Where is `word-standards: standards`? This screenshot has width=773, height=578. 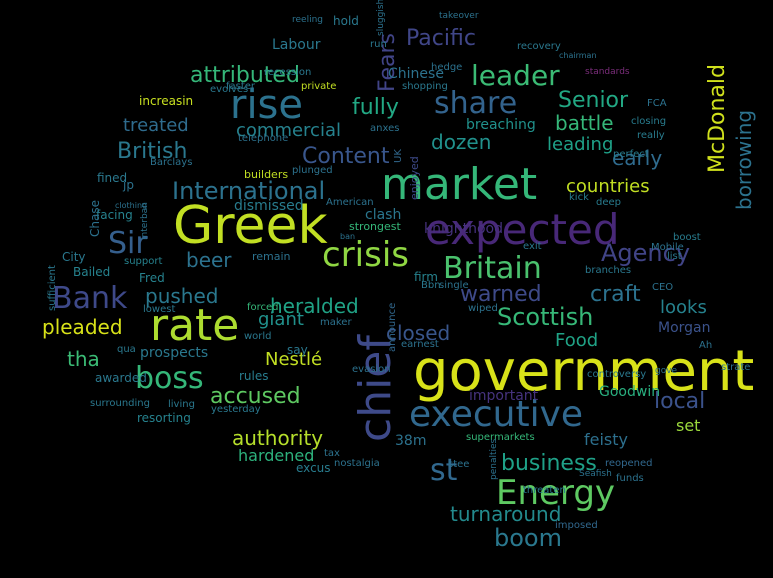
word-standards: standards is located at coordinates (607, 72).